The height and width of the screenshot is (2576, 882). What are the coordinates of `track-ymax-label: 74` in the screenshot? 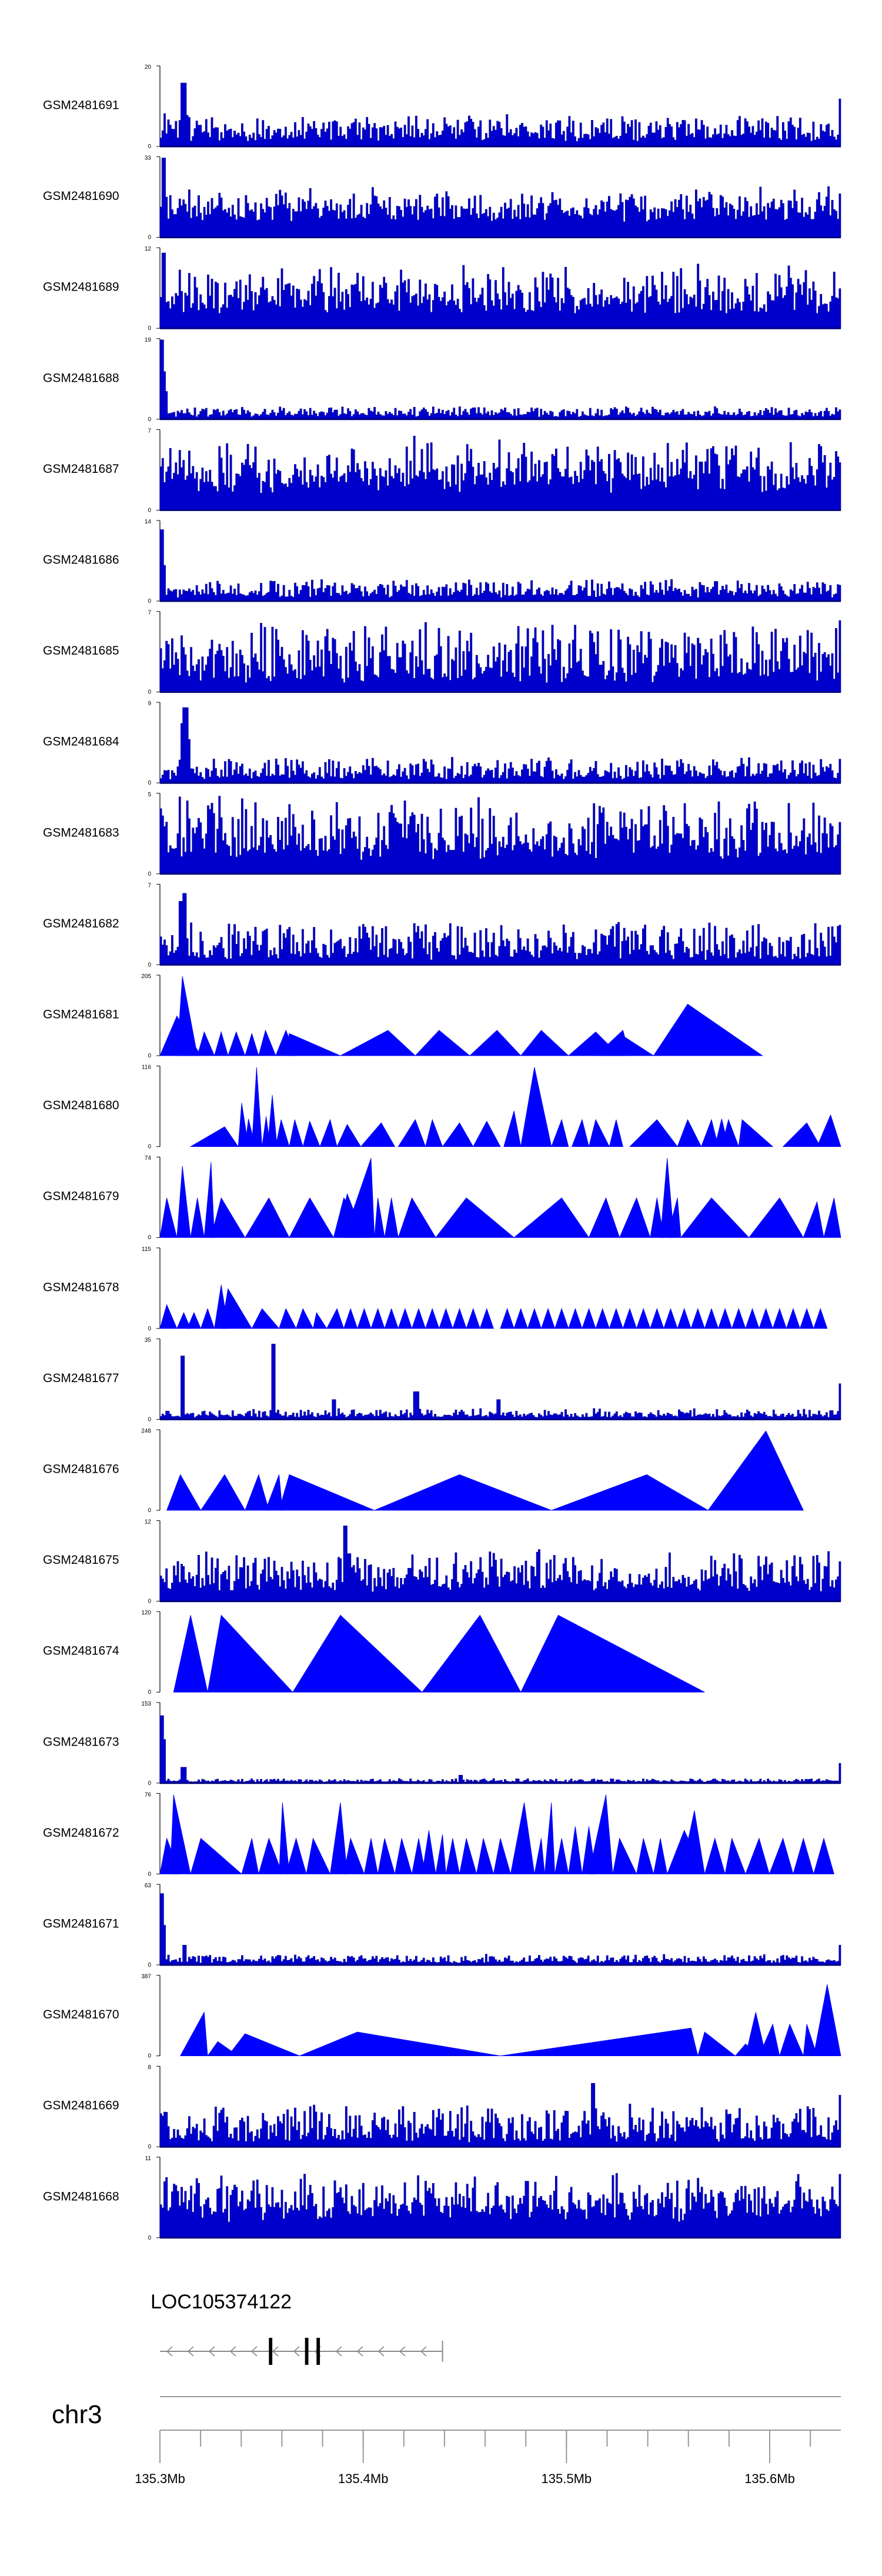 It's located at (148, 1158).